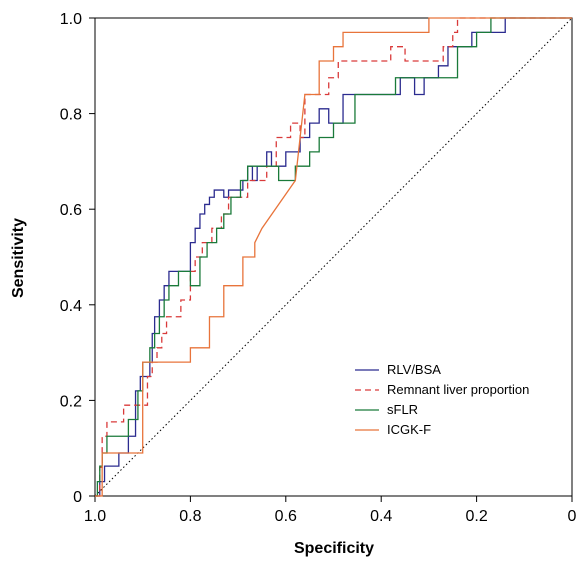 This screenshot has width=582, height=568. Describe the element at coordinates (381, 516) in the screenshot. I see `x-tick-label: 0.4` at that location.